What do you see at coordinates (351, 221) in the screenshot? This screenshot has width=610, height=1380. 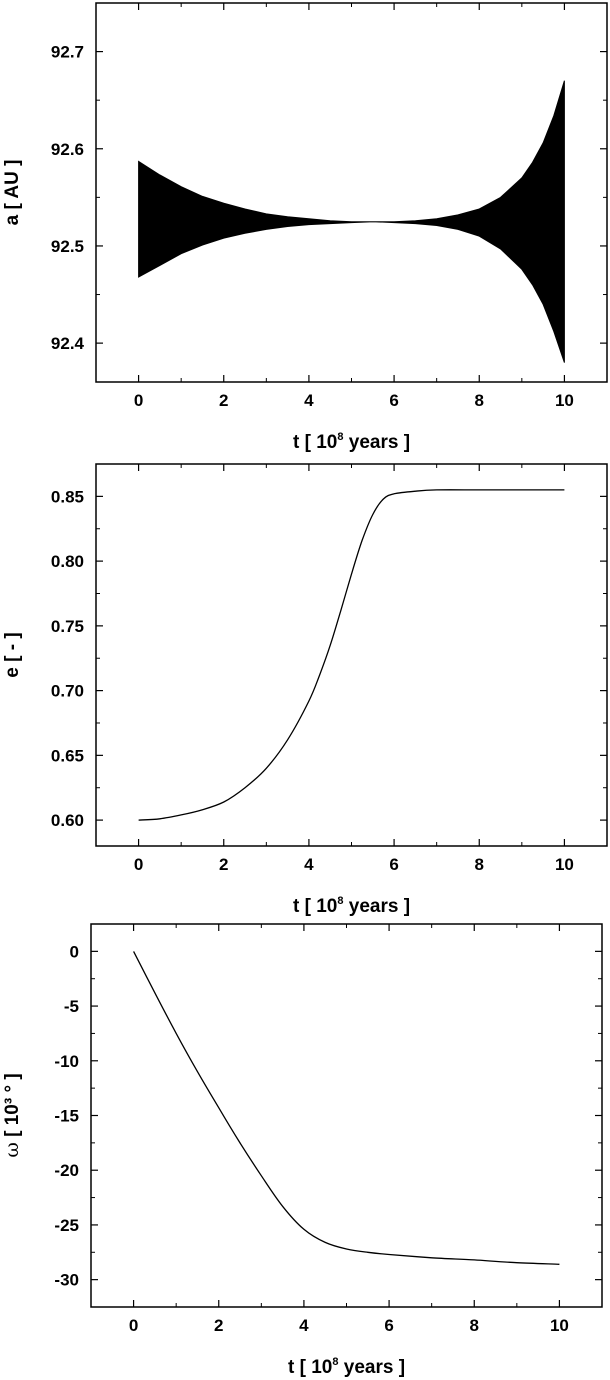 I see `oscillation-band-a` at bounding box center [351, 221].